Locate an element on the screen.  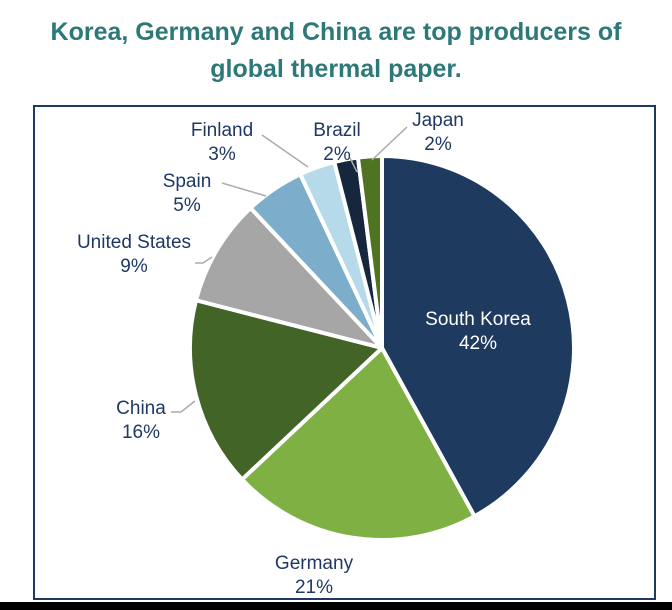
japan-leader-line is located at coordinates (389, 143).